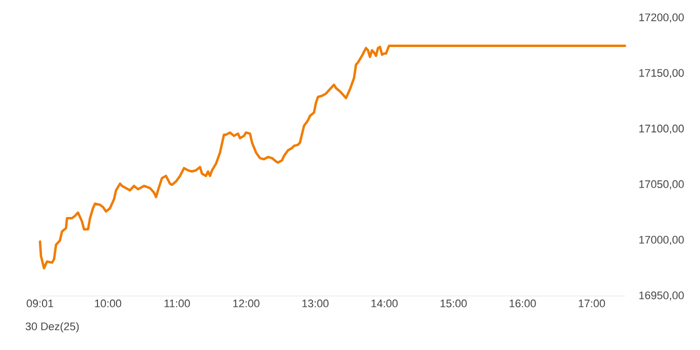 The width and height of the screenshot is (700, 350). I want to click on y-tick-label: 16950,00, so click(661, 296).